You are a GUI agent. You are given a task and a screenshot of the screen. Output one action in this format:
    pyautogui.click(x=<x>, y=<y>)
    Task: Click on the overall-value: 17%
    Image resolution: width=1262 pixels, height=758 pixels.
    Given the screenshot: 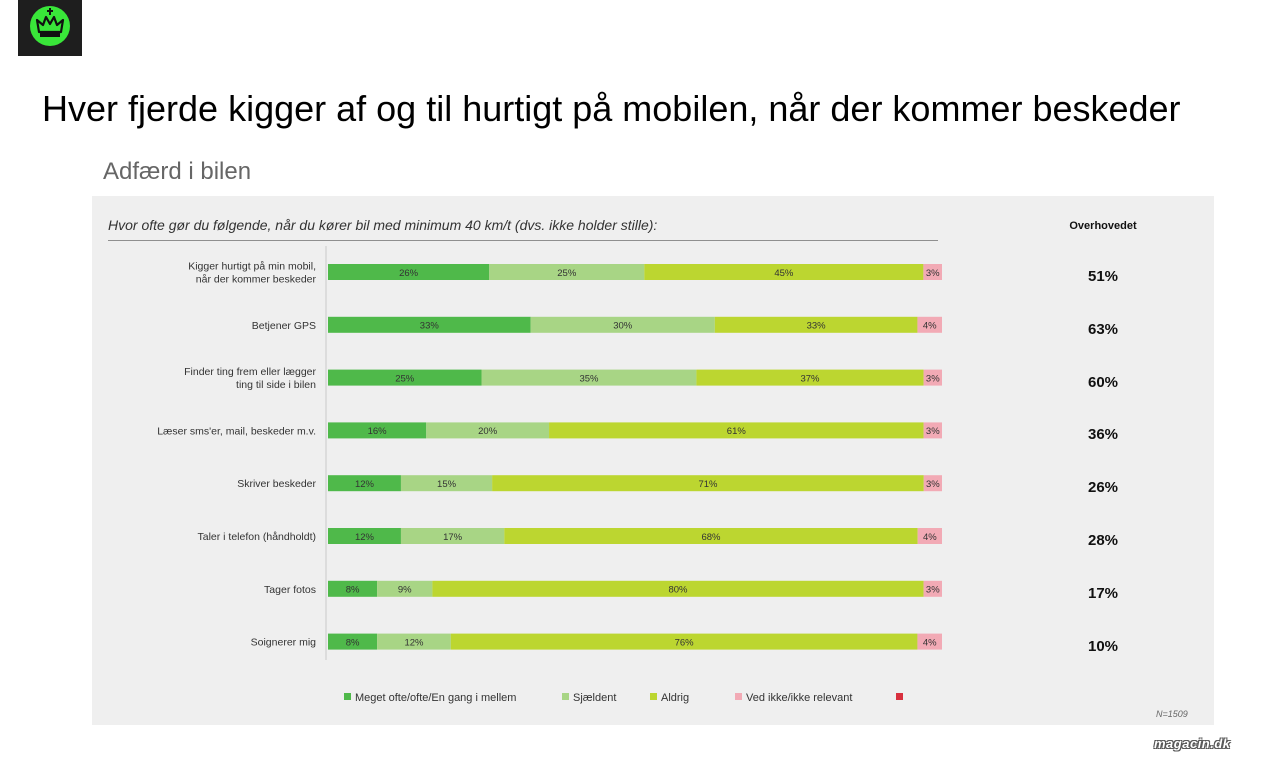 What is the action you would take?
    pyautogui.click(x=1103, y=593)
    